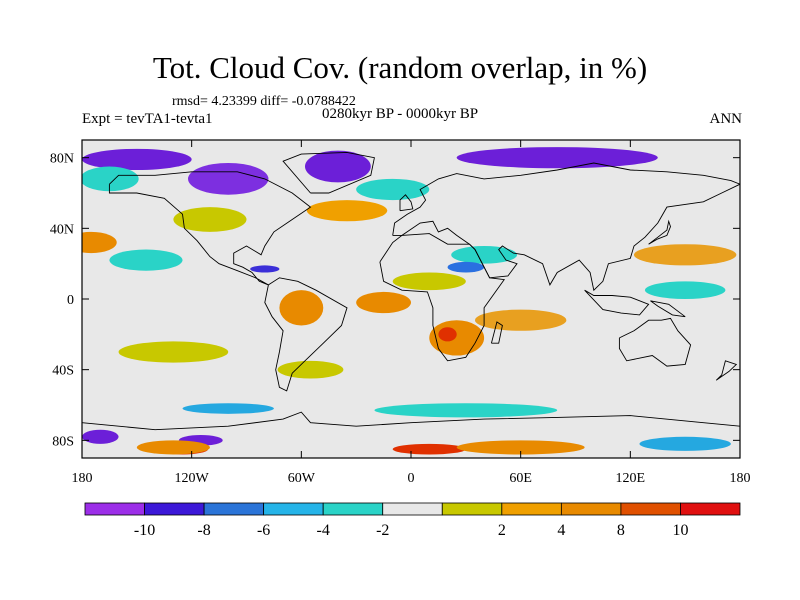 The height and width of the screenshot is (600, 800). I want to click on colorbar-label: -2, so click(382, 530).